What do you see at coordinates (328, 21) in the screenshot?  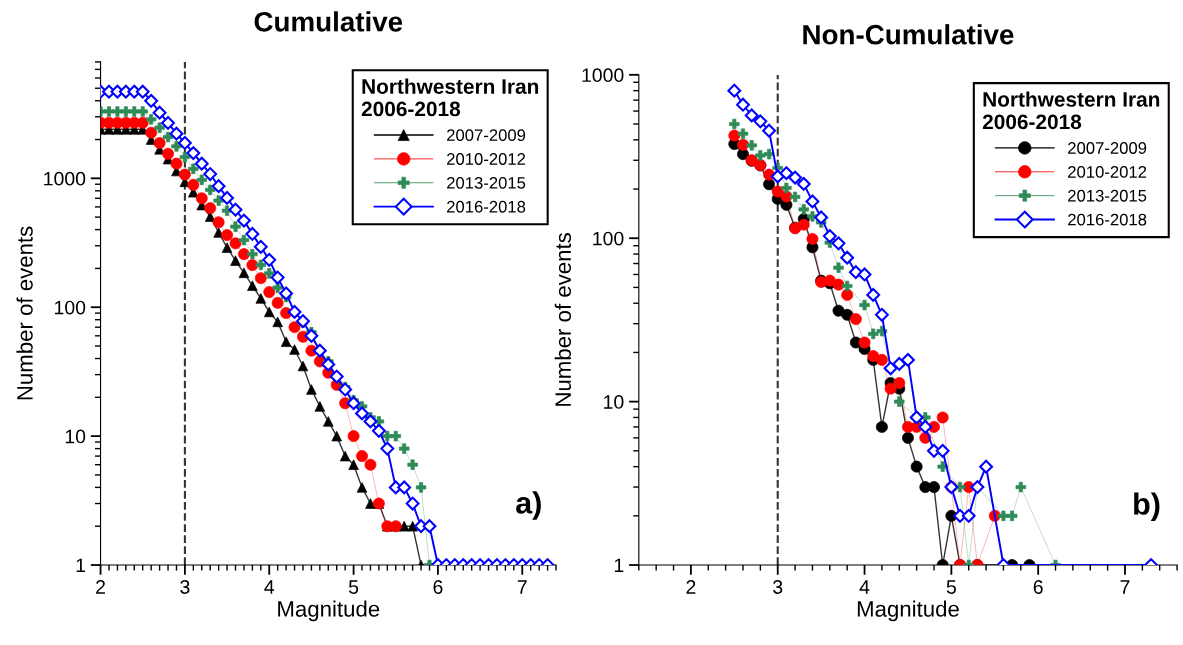 I see `chart-title: Cumulative` at bounding box center [328, 21].